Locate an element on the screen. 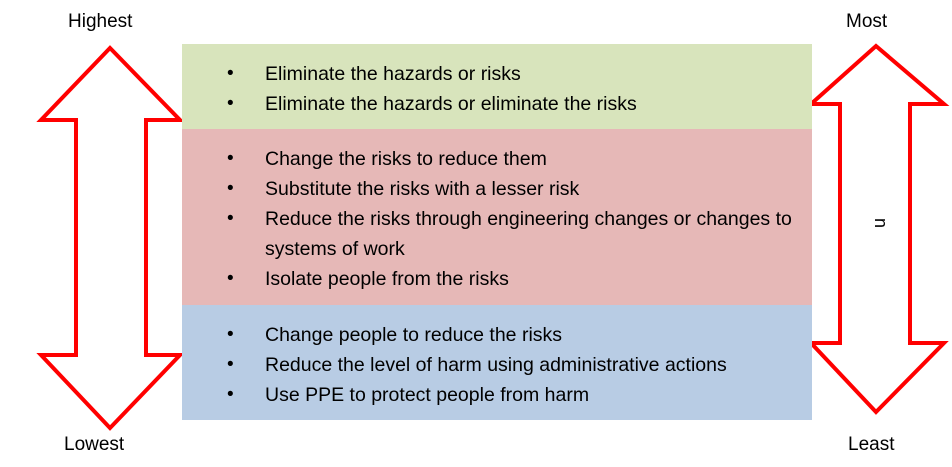 The image size is (952, 467). list-item: • Substitute the risks with a lesser risk is located at coordinates (487, 189).